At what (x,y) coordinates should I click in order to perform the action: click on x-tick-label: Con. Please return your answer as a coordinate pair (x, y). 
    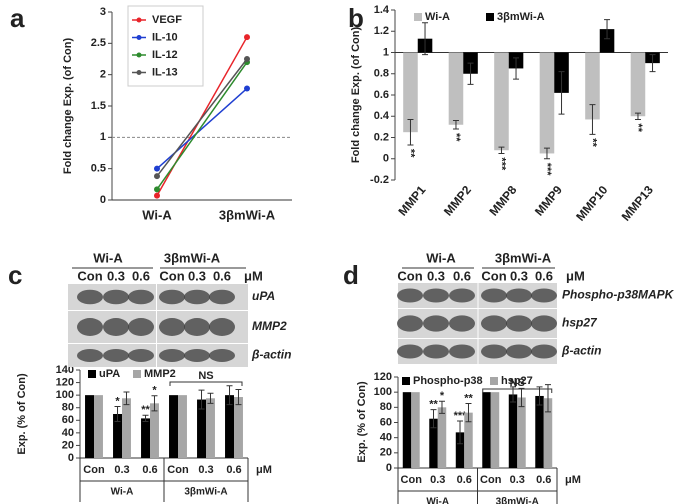
    Looking at the image, I should click on (94, 470).